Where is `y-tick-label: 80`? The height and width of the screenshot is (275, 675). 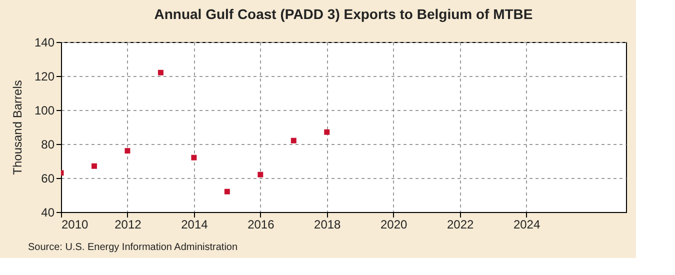 y-tick-label: 80 is located at coordinates (48, 145).